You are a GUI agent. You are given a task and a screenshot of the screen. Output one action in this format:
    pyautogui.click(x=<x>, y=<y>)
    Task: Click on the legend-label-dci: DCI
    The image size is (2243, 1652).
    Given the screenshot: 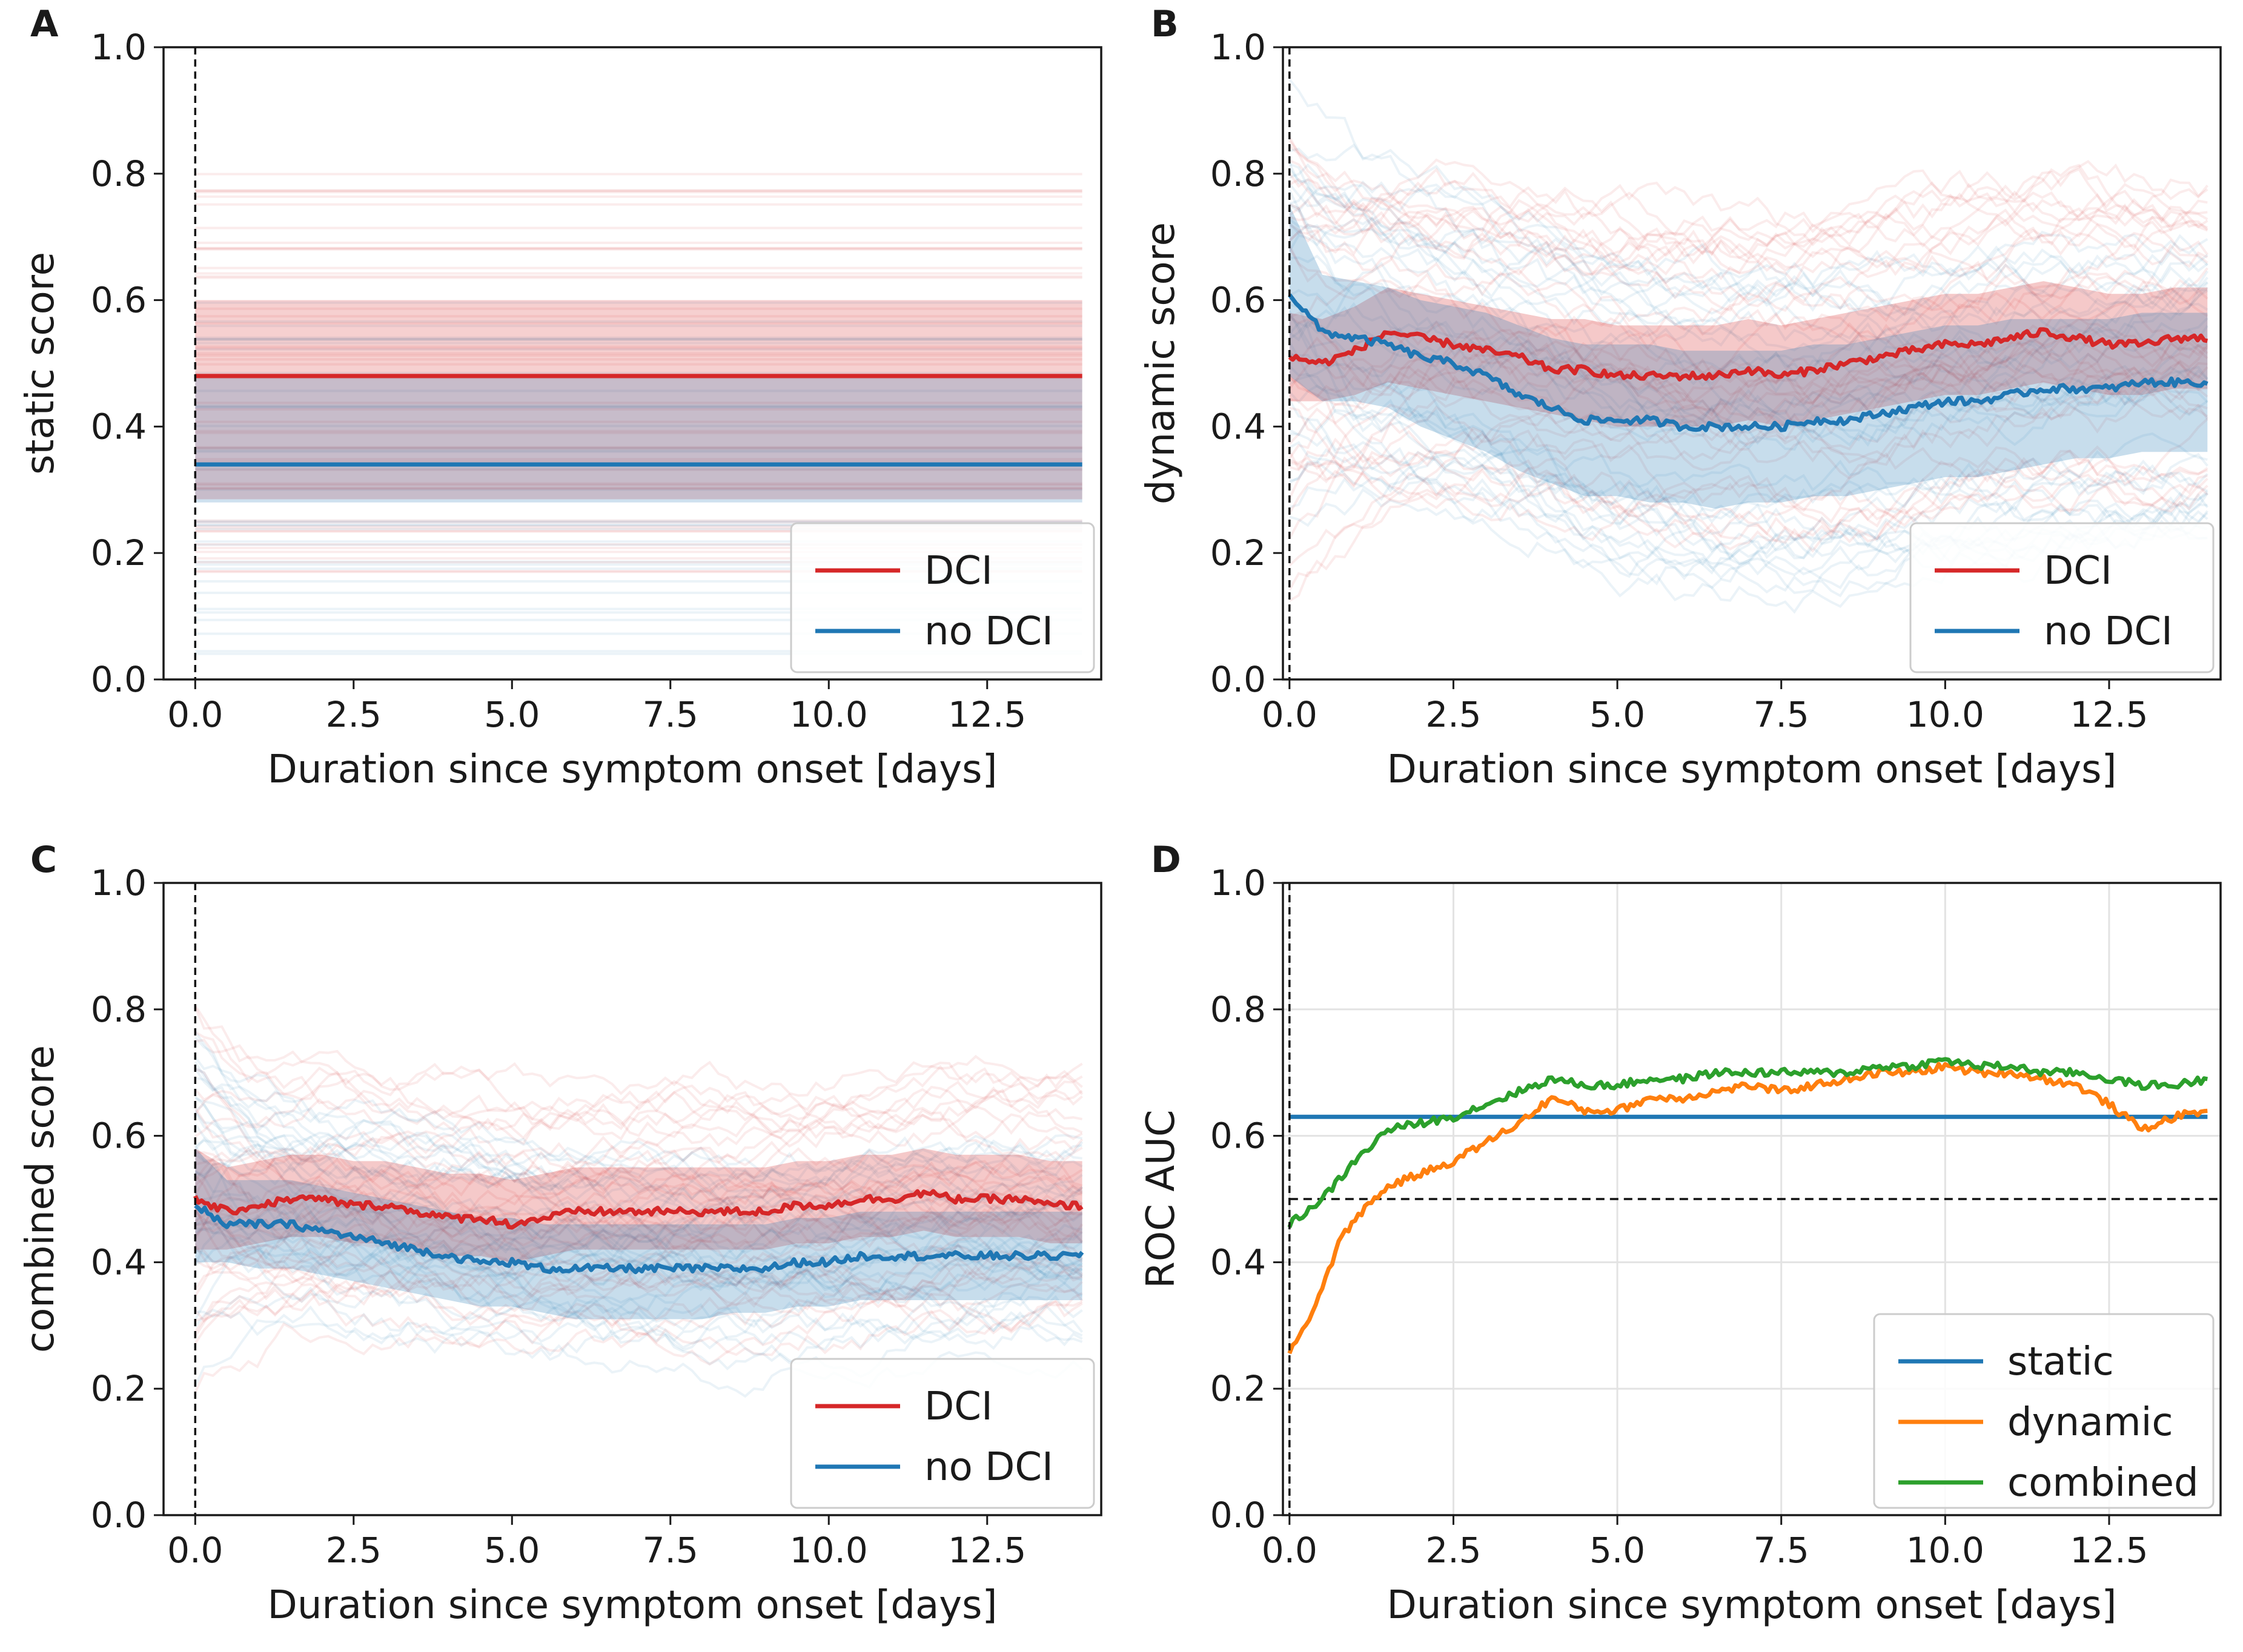 What is the action you would take?
    pyautogui.click(x=958, y=571)
    